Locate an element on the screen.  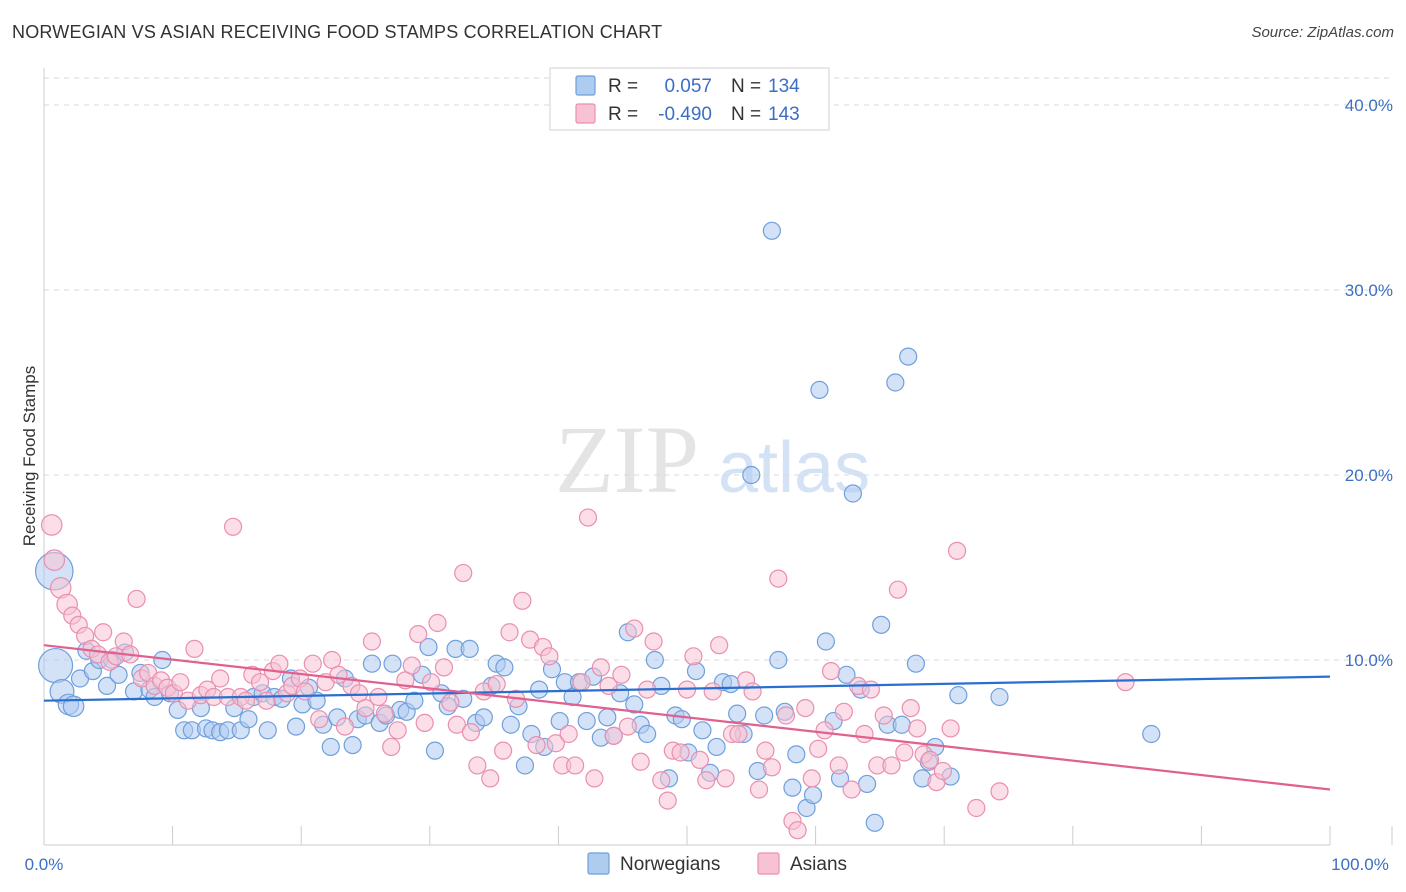
legend-asians-r-value: -0.490 is located at coordinates (685, 114).